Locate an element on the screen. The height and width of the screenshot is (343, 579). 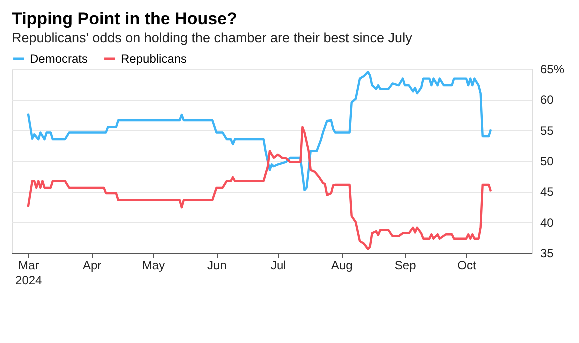
y-tick-label: 45 is located at coordinates (547, 192).